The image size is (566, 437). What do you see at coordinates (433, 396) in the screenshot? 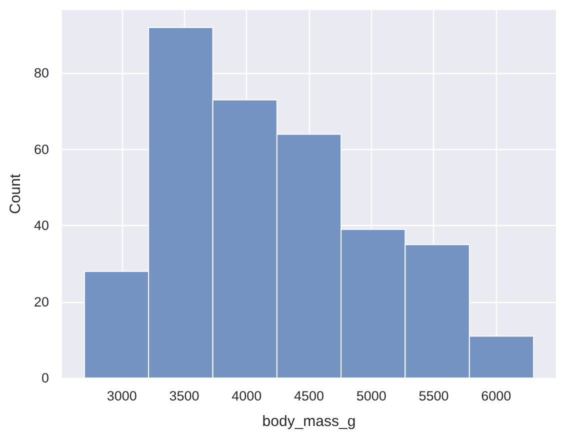
I see `x-tick-label: 5500` at bounding box center [433, 396].